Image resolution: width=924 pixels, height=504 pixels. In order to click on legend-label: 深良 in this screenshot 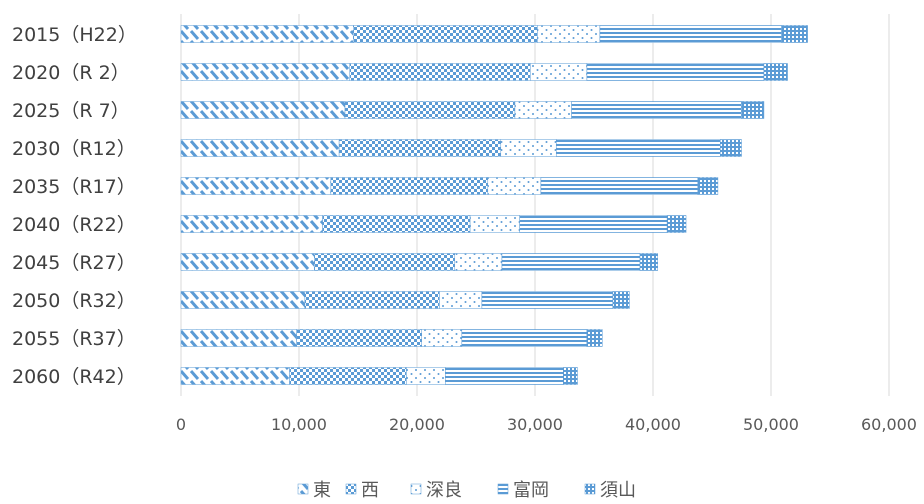, I will do `click(444, 490)`.